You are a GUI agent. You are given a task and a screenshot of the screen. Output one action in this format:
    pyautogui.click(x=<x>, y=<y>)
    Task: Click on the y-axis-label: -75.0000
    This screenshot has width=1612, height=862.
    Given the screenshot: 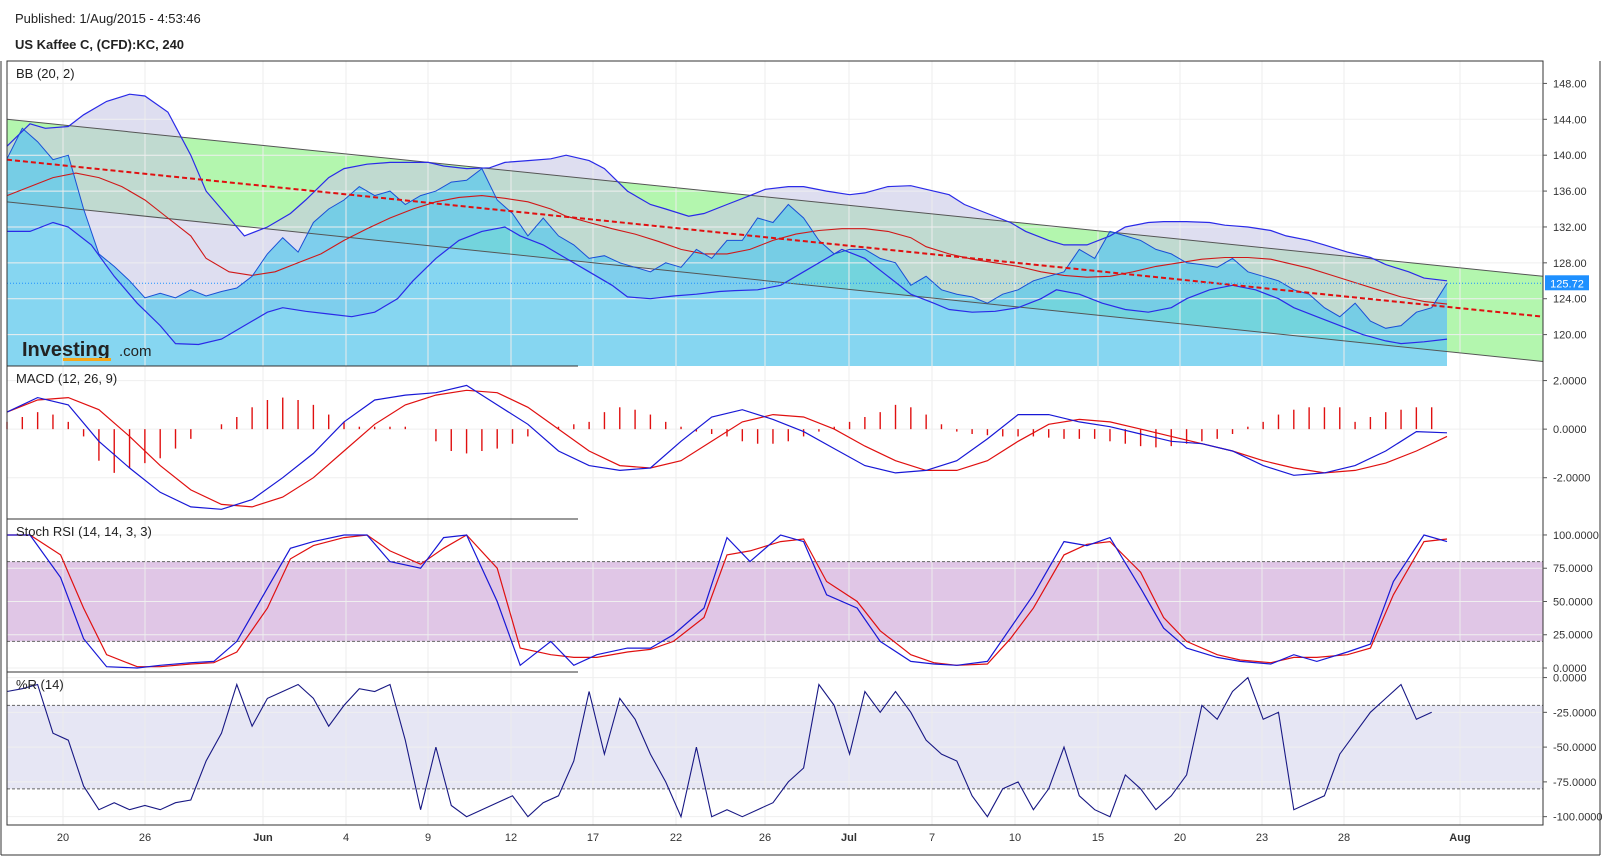 What is the action you would take?
    pyautogui.click(x=1574, y=783)
    